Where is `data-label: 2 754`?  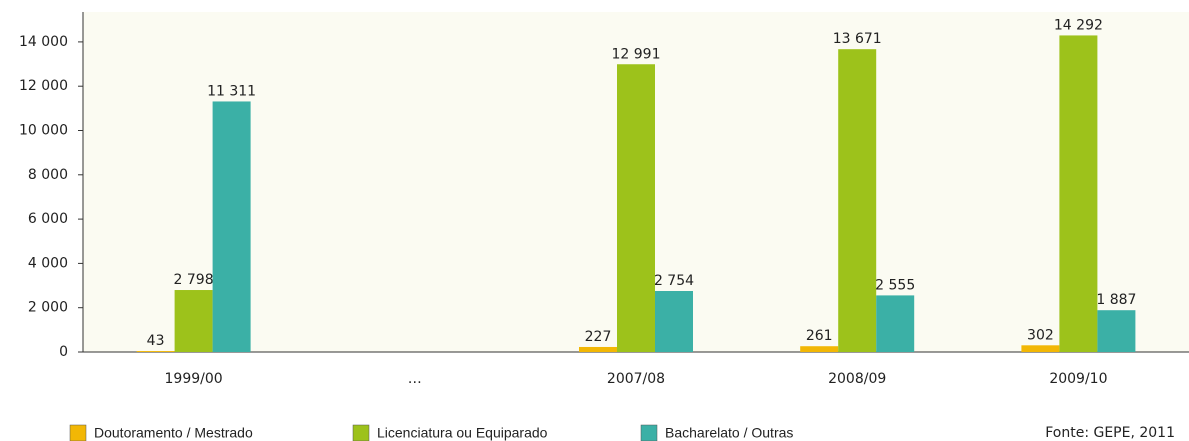 data-label: 2 754 is located at coordinates (674, 281).